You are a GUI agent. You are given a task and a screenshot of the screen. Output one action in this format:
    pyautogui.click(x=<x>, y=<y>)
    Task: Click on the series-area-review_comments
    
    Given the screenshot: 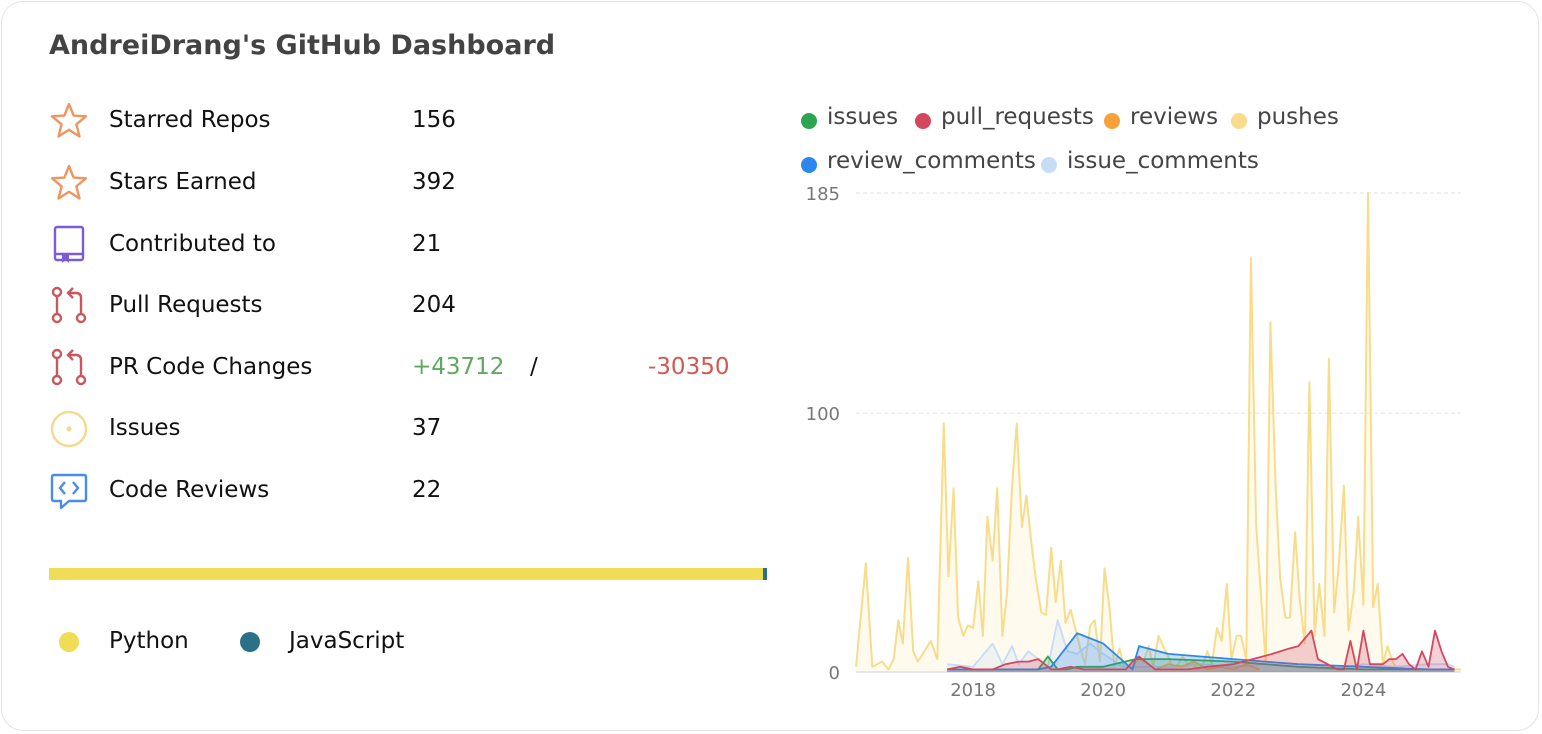 What is the action you would take?
    pyautogui.click(x=1201, y=652)
    